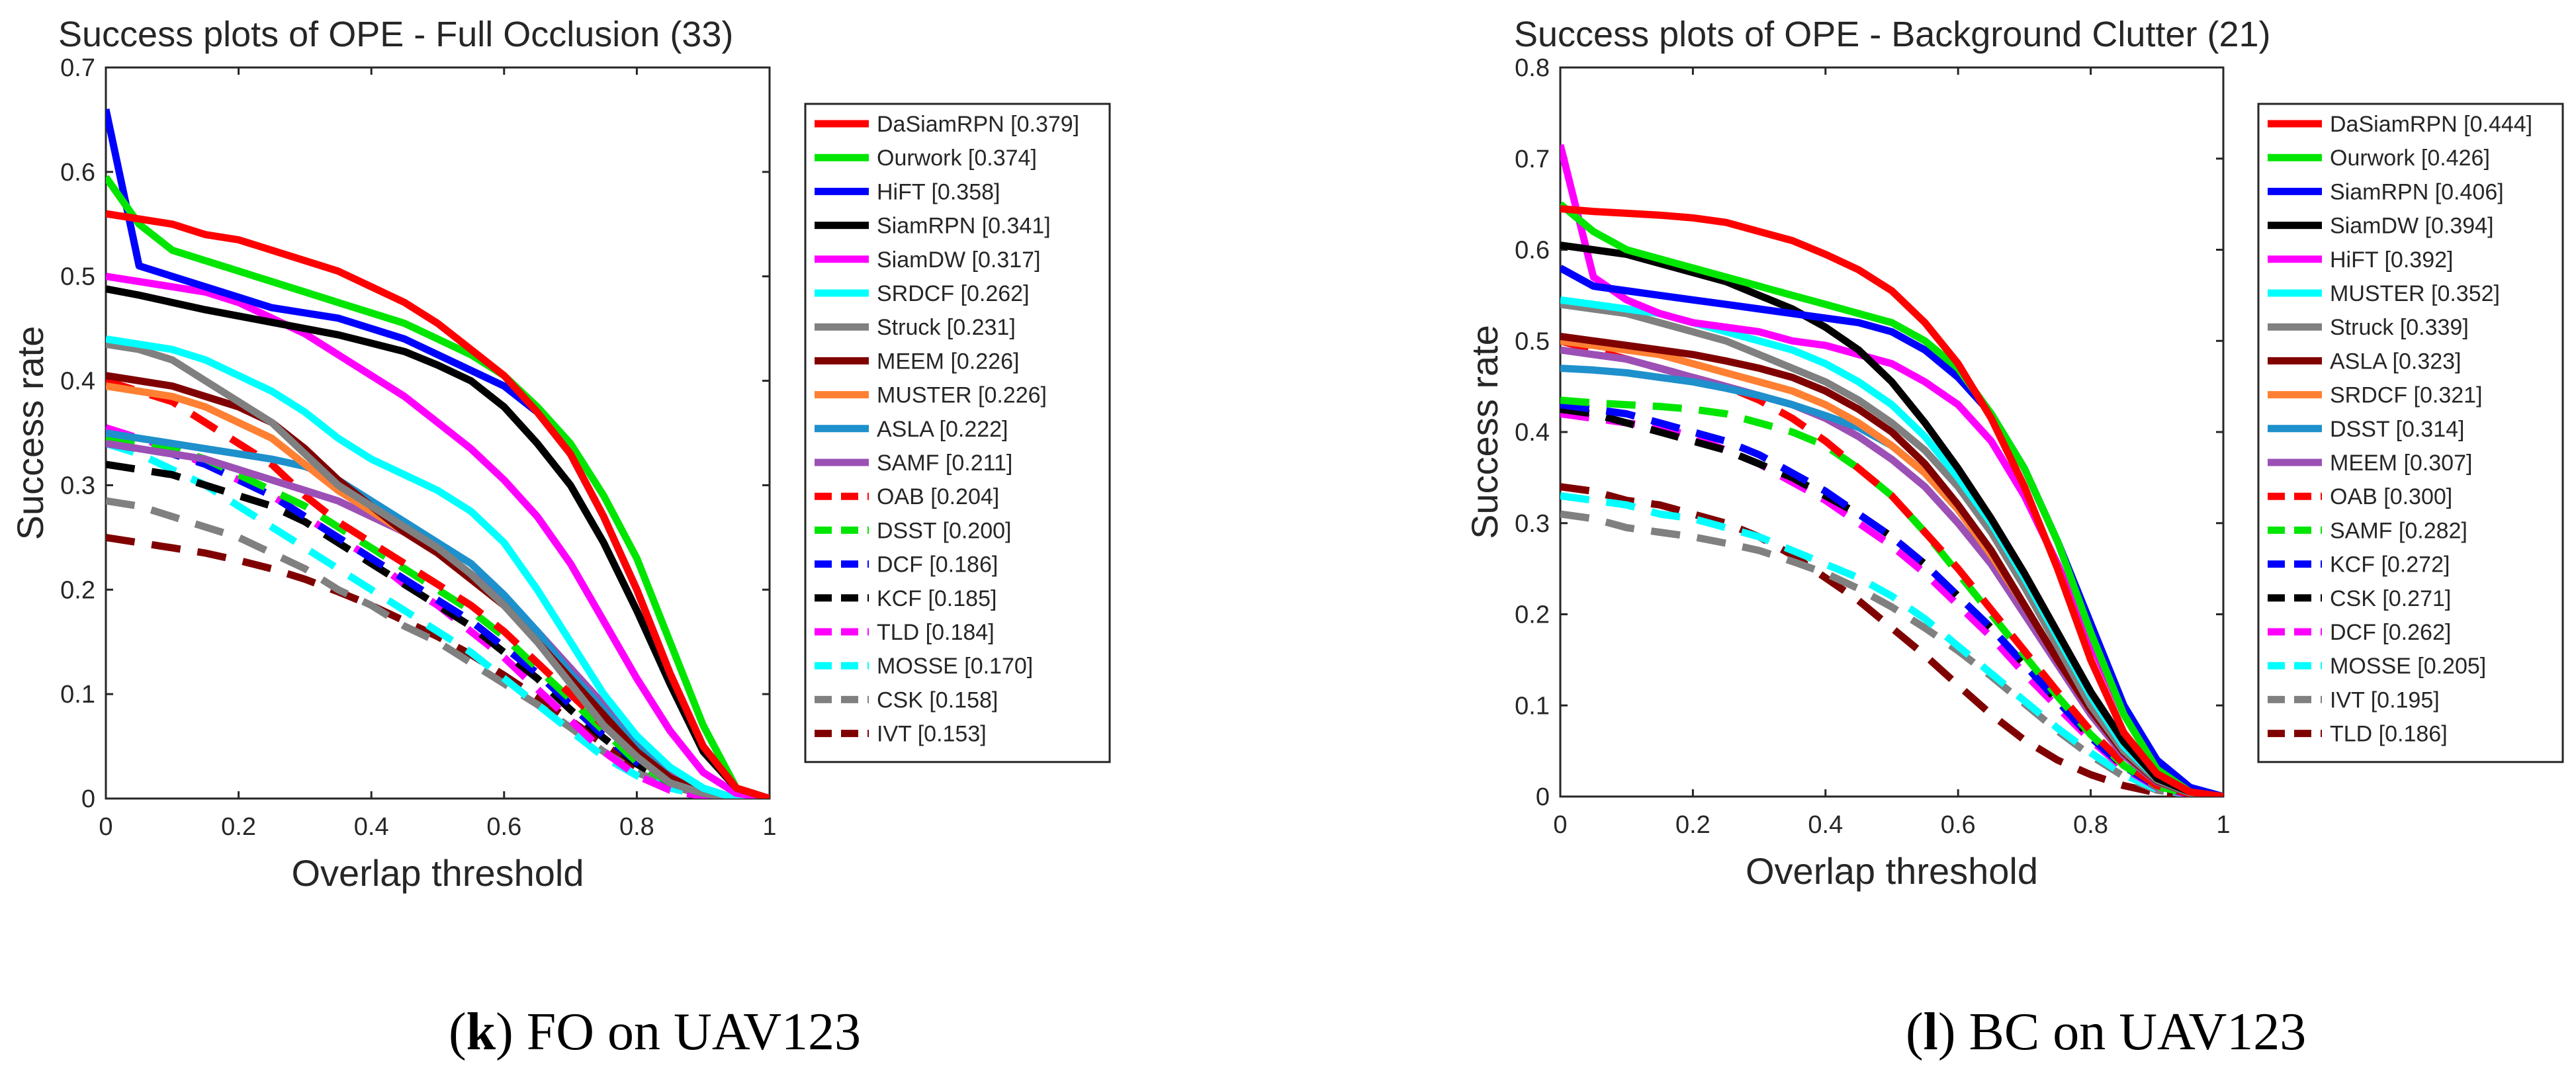 Image resolution: width=2576 pixels, height=1085 pixels. I want to click on legend-entry: OAB [0.300], so click(2391, 496).